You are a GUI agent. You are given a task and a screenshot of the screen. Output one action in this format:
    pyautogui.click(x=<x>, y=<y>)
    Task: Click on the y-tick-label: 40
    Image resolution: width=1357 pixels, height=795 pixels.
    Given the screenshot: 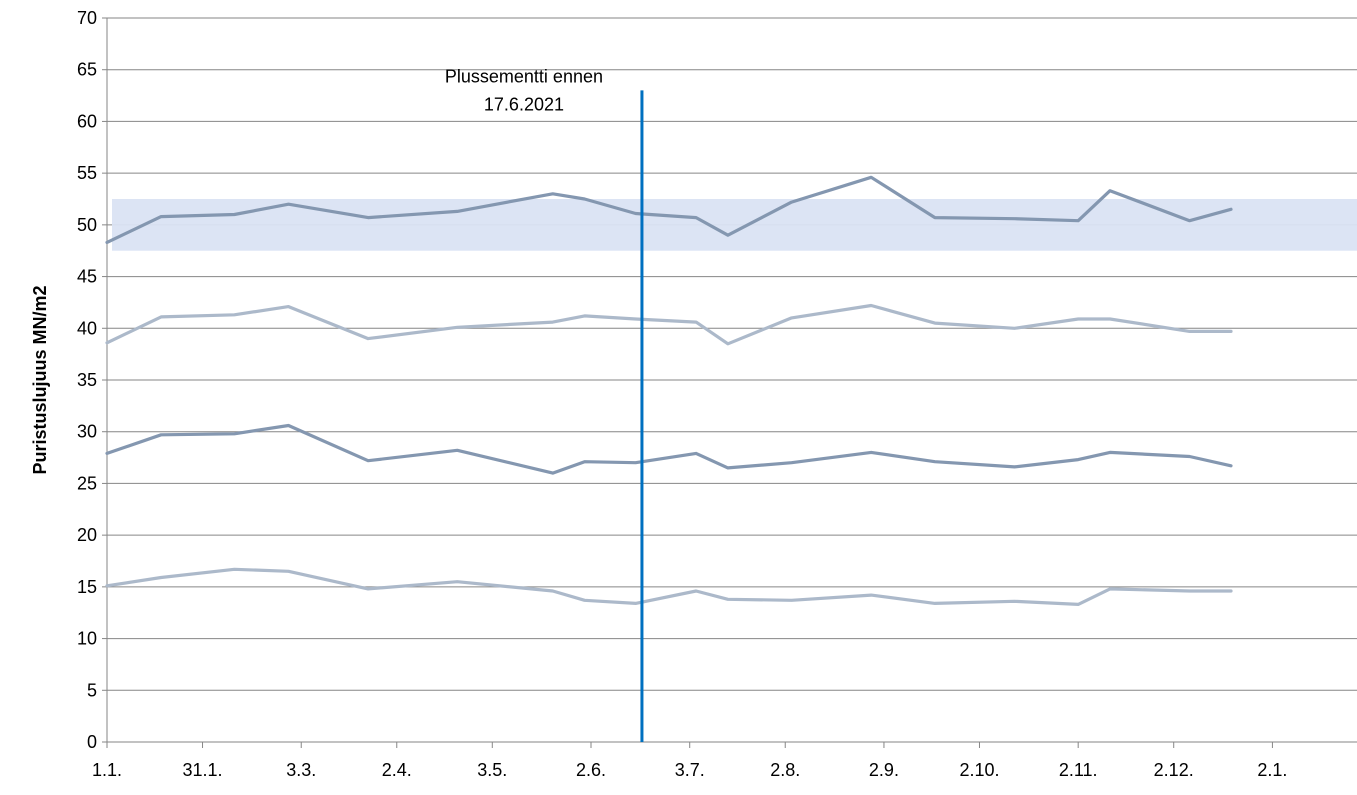 What is the action you would take?
    pyautogui.click(x=87, y=328)
    